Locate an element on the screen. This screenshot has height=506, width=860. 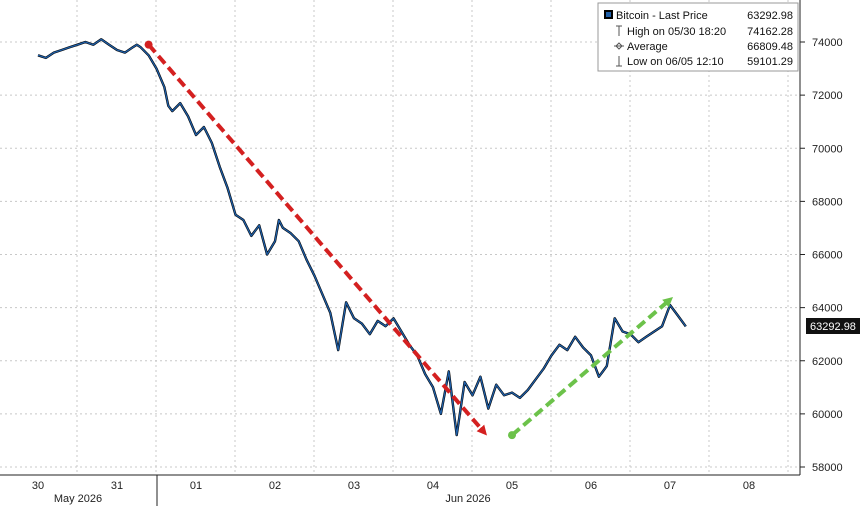
x-tick-label: 02 is located at coordinates (275, 486).